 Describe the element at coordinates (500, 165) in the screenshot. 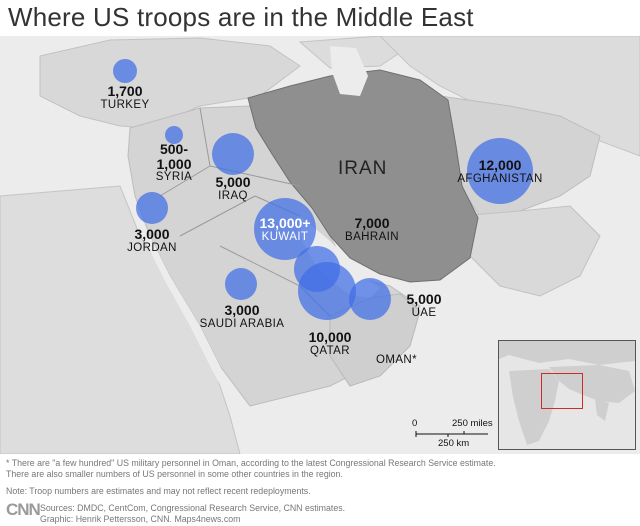

I see `count-afghanistan: 12,000` at that location.